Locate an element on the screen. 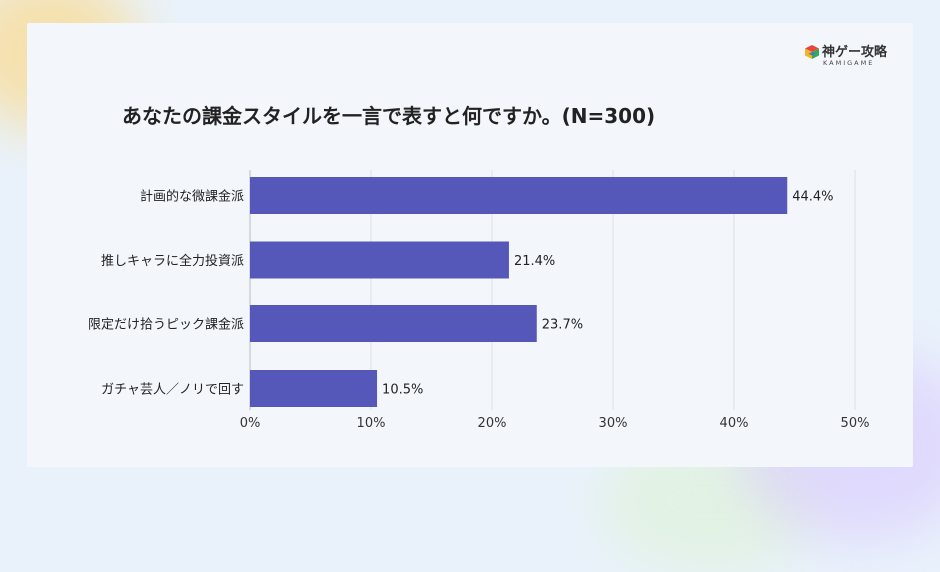 This screenshot has width=940, height=572. brand-subtitle: KAMIGAME is located at coordinates (849, 63).